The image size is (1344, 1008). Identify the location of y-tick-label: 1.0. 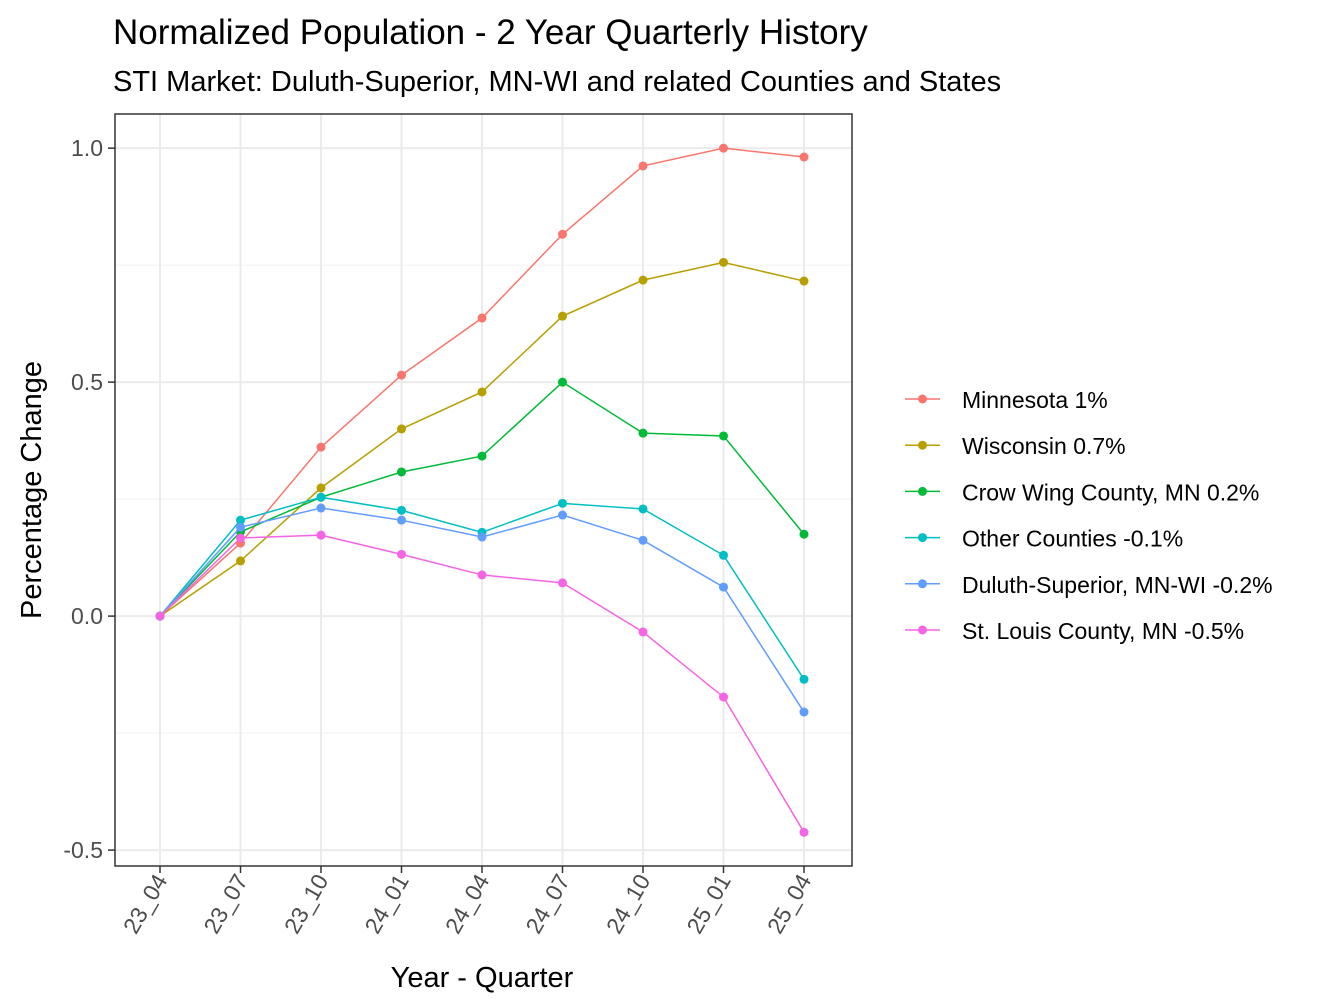
(87, 148).